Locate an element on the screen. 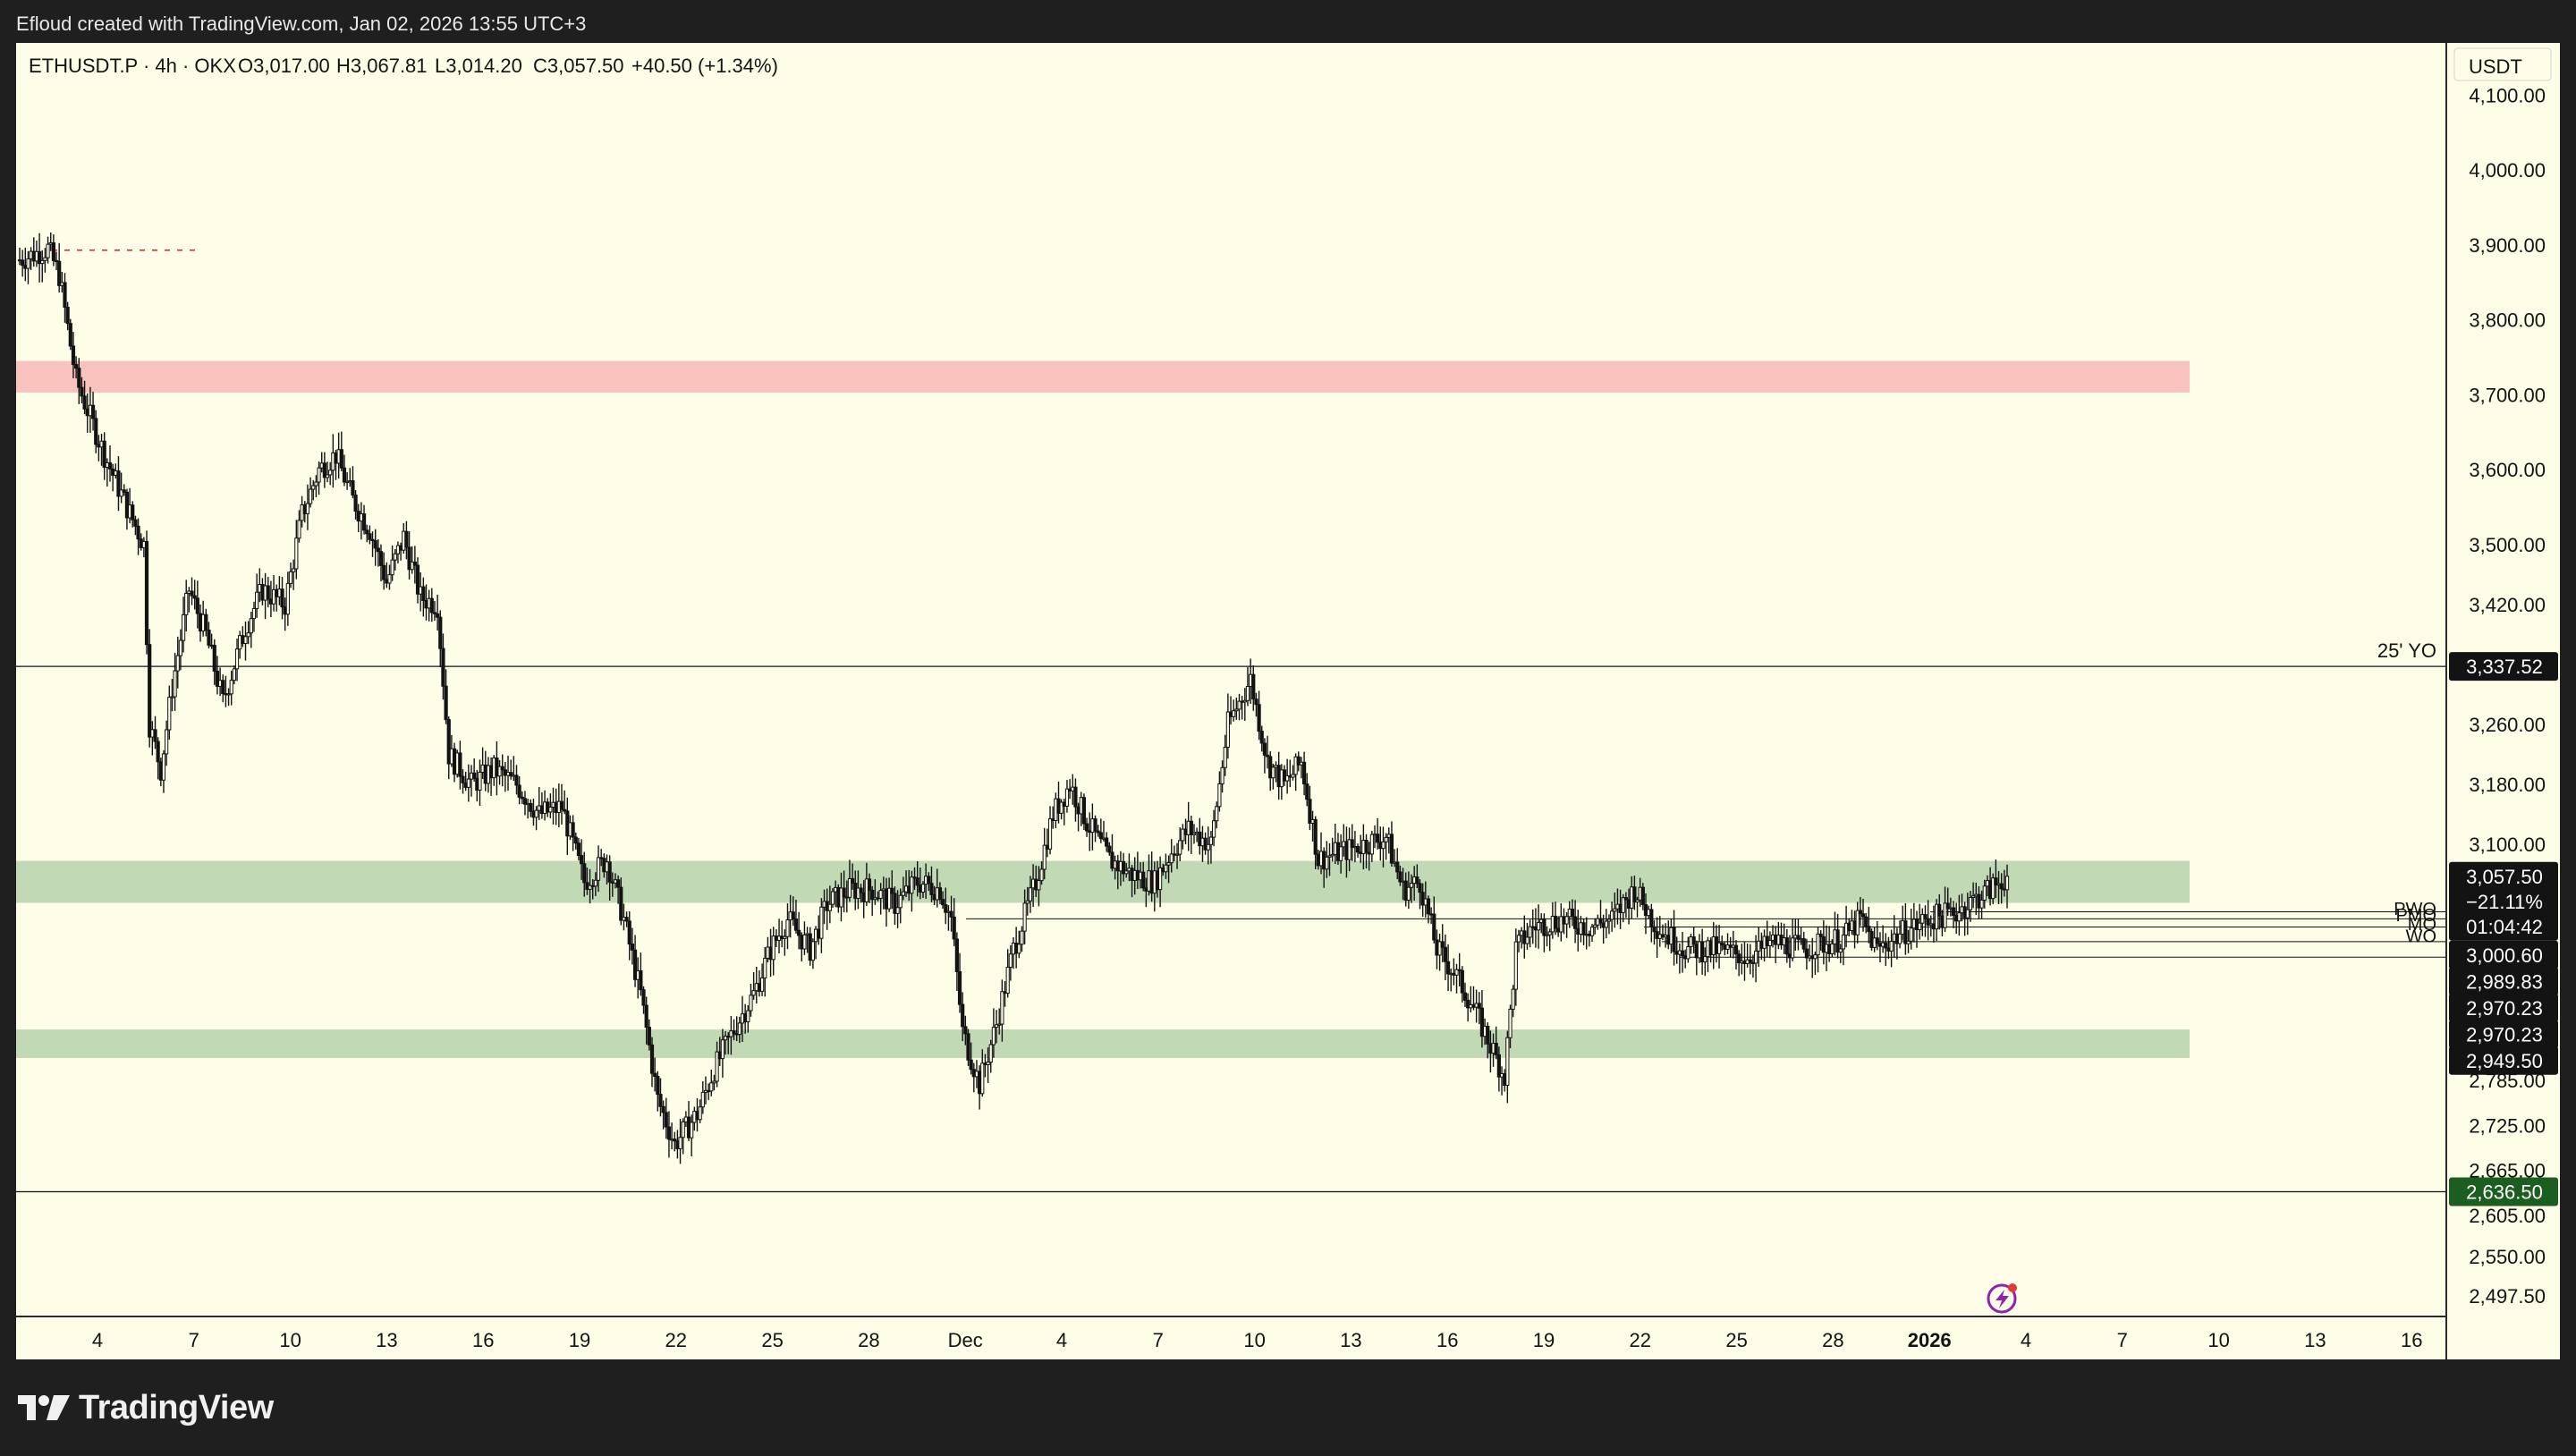 The image size is (2576, 1456). currency-selector: USDT is located at coordinates (2502, 64).